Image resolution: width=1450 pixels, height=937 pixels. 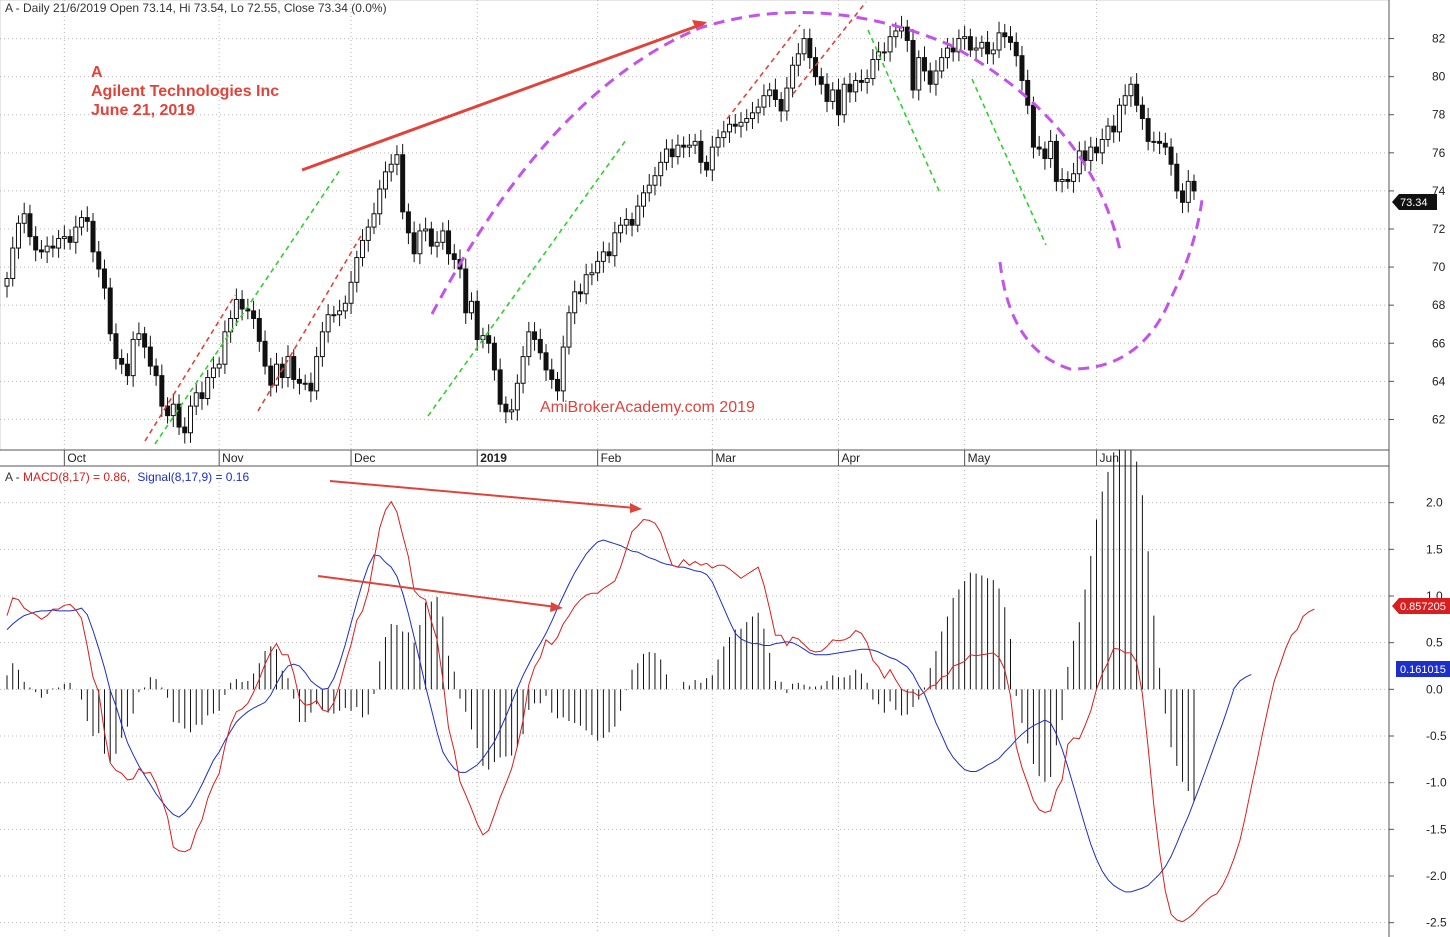 What do you see at coordinates (437, 591) in the screenshot?
I see `arrow-macd-lower` at bounding box center [437, 591].